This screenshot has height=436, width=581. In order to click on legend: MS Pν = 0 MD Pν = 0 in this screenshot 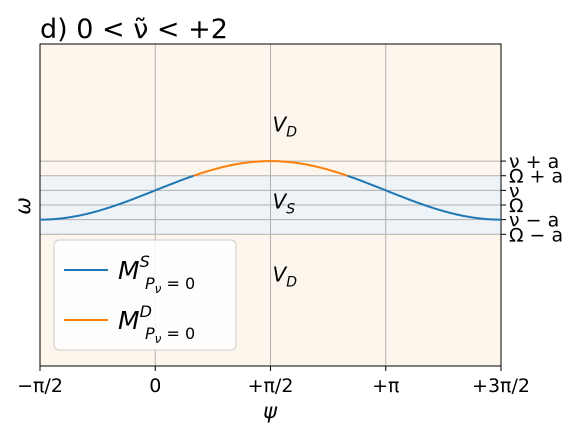, I will do `click(145, 295)`.